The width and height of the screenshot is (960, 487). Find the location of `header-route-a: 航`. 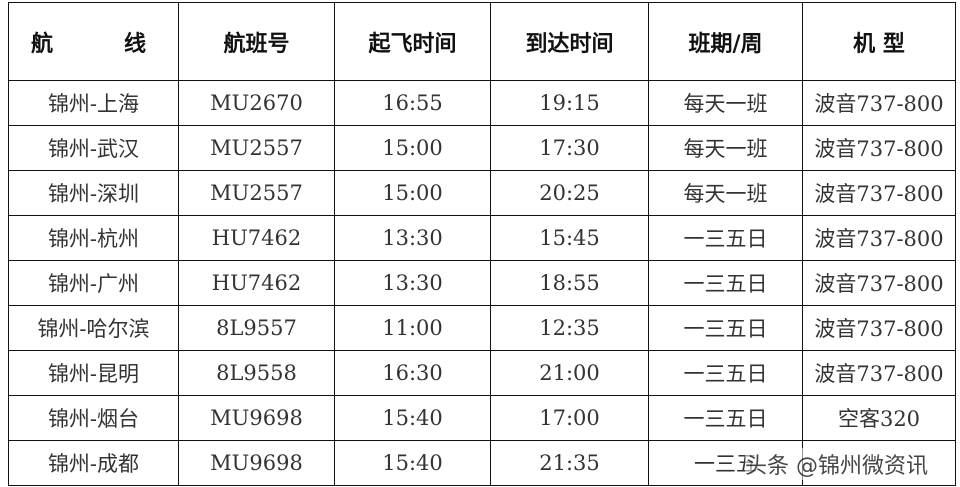

header-route-a: 航 is located at coordinates (42, 43).